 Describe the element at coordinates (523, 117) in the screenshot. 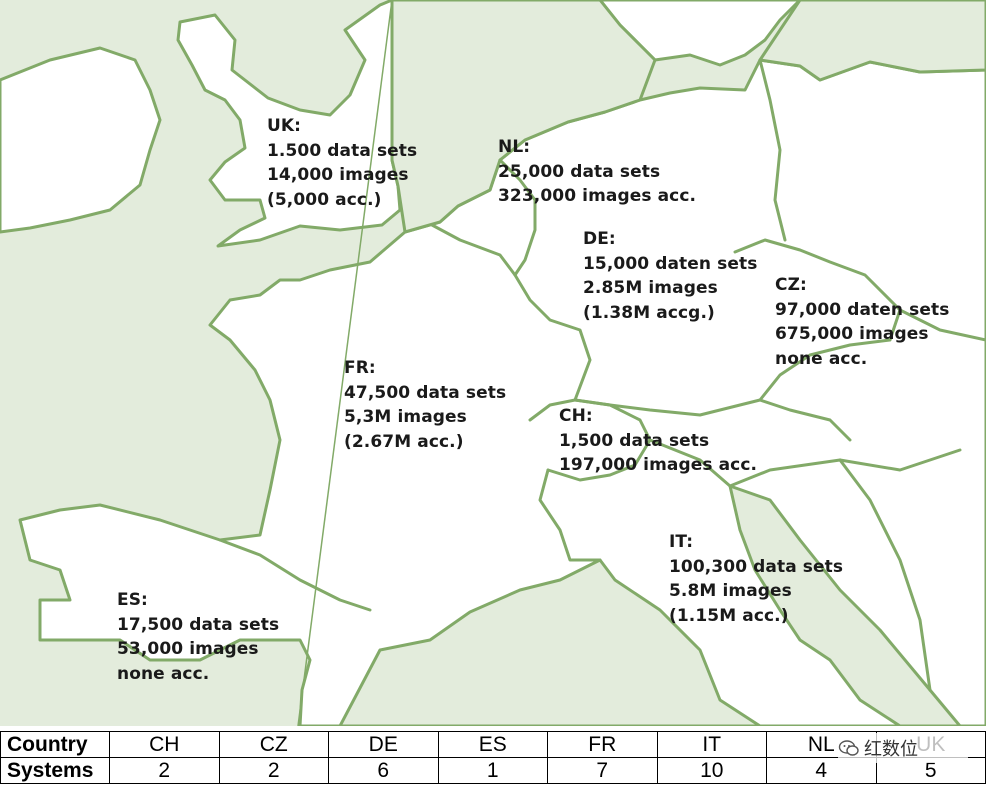

I see `north-sea` at that location.